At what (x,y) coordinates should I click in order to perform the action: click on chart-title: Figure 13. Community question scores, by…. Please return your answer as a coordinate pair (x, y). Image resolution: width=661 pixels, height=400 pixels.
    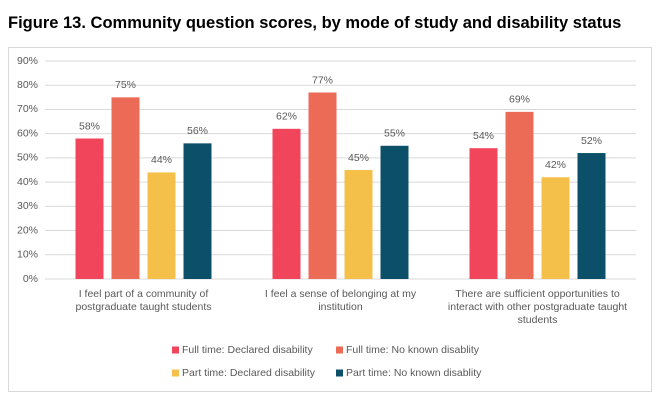
    Looking at the image, I should click on (315, 23).